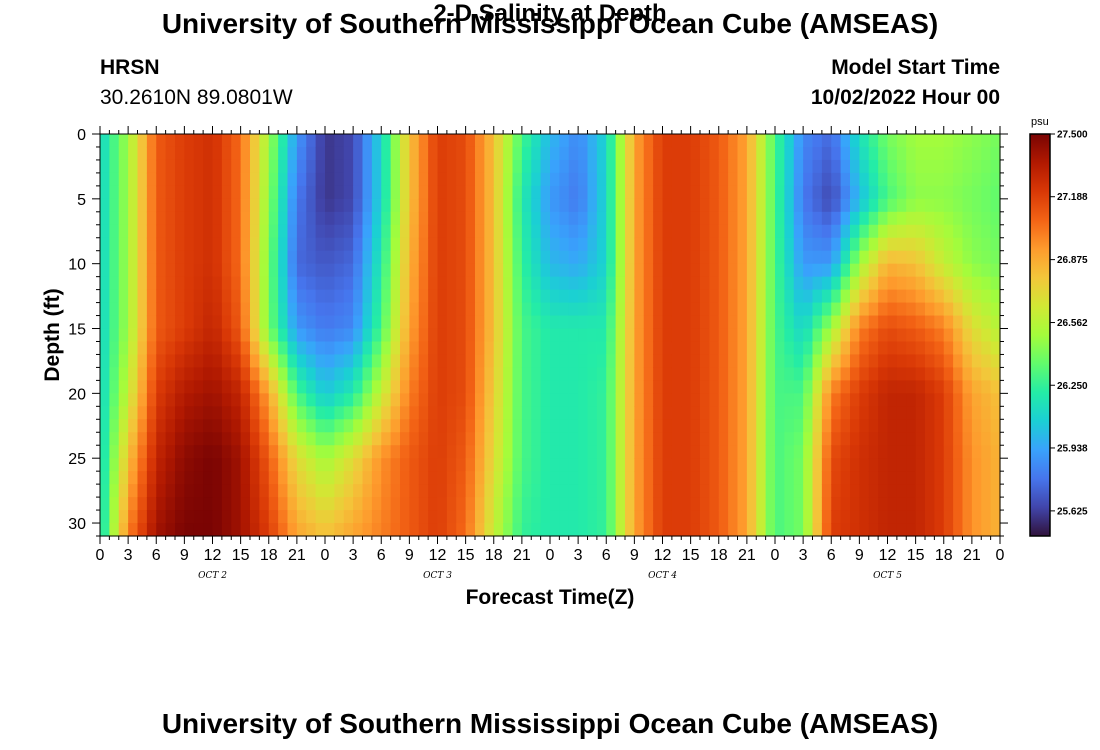 The width and height of the screenshot is (1100, 750). Describe the element at coordinates (241, 555) in the screenshot. I see `x-tick-label: 15` at that location.